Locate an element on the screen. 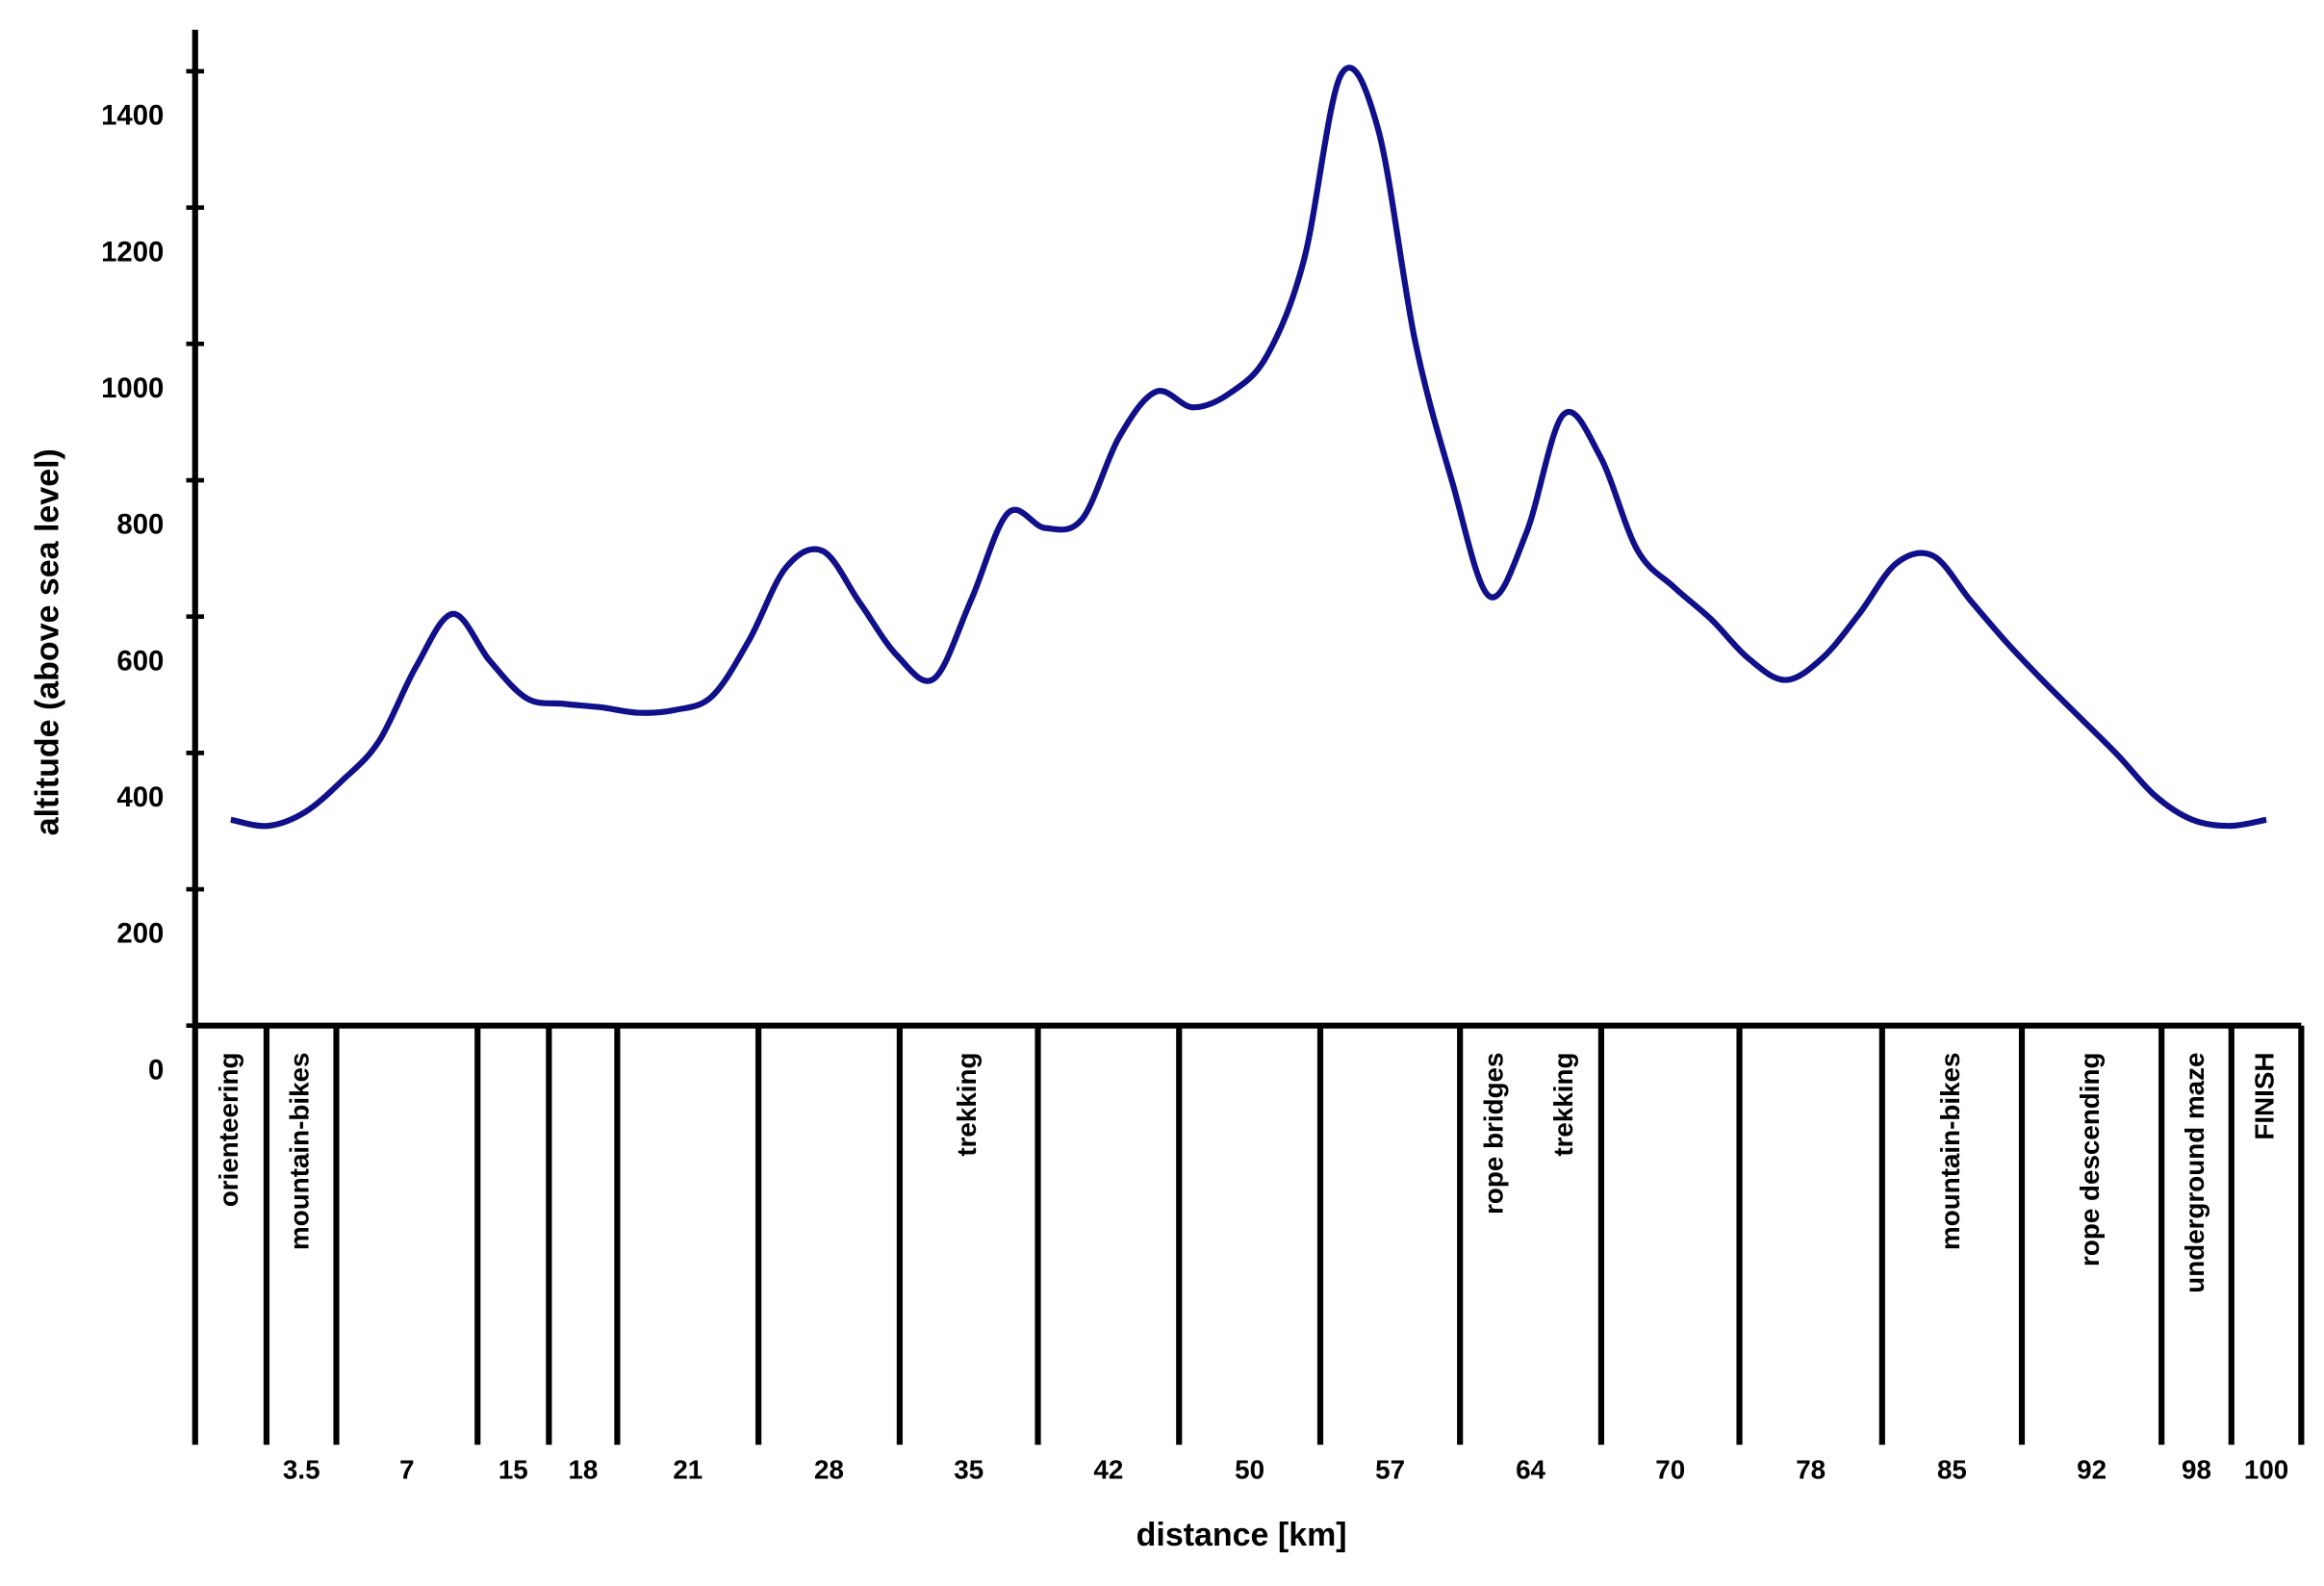  y-tick-label: 1400 is located at coordinates (132, 116).